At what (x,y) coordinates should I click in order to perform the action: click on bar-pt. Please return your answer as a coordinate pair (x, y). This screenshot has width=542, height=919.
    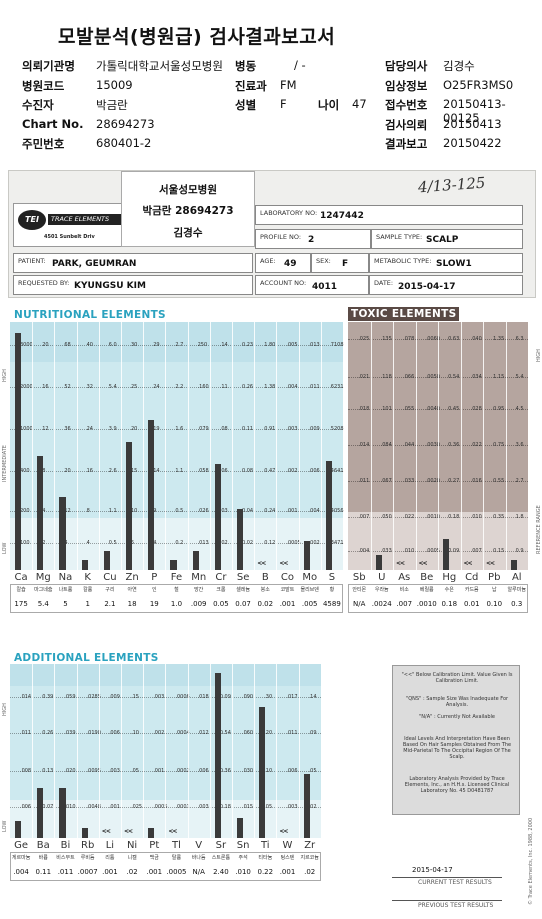
    Looking at the image, I should click on (151, 833).